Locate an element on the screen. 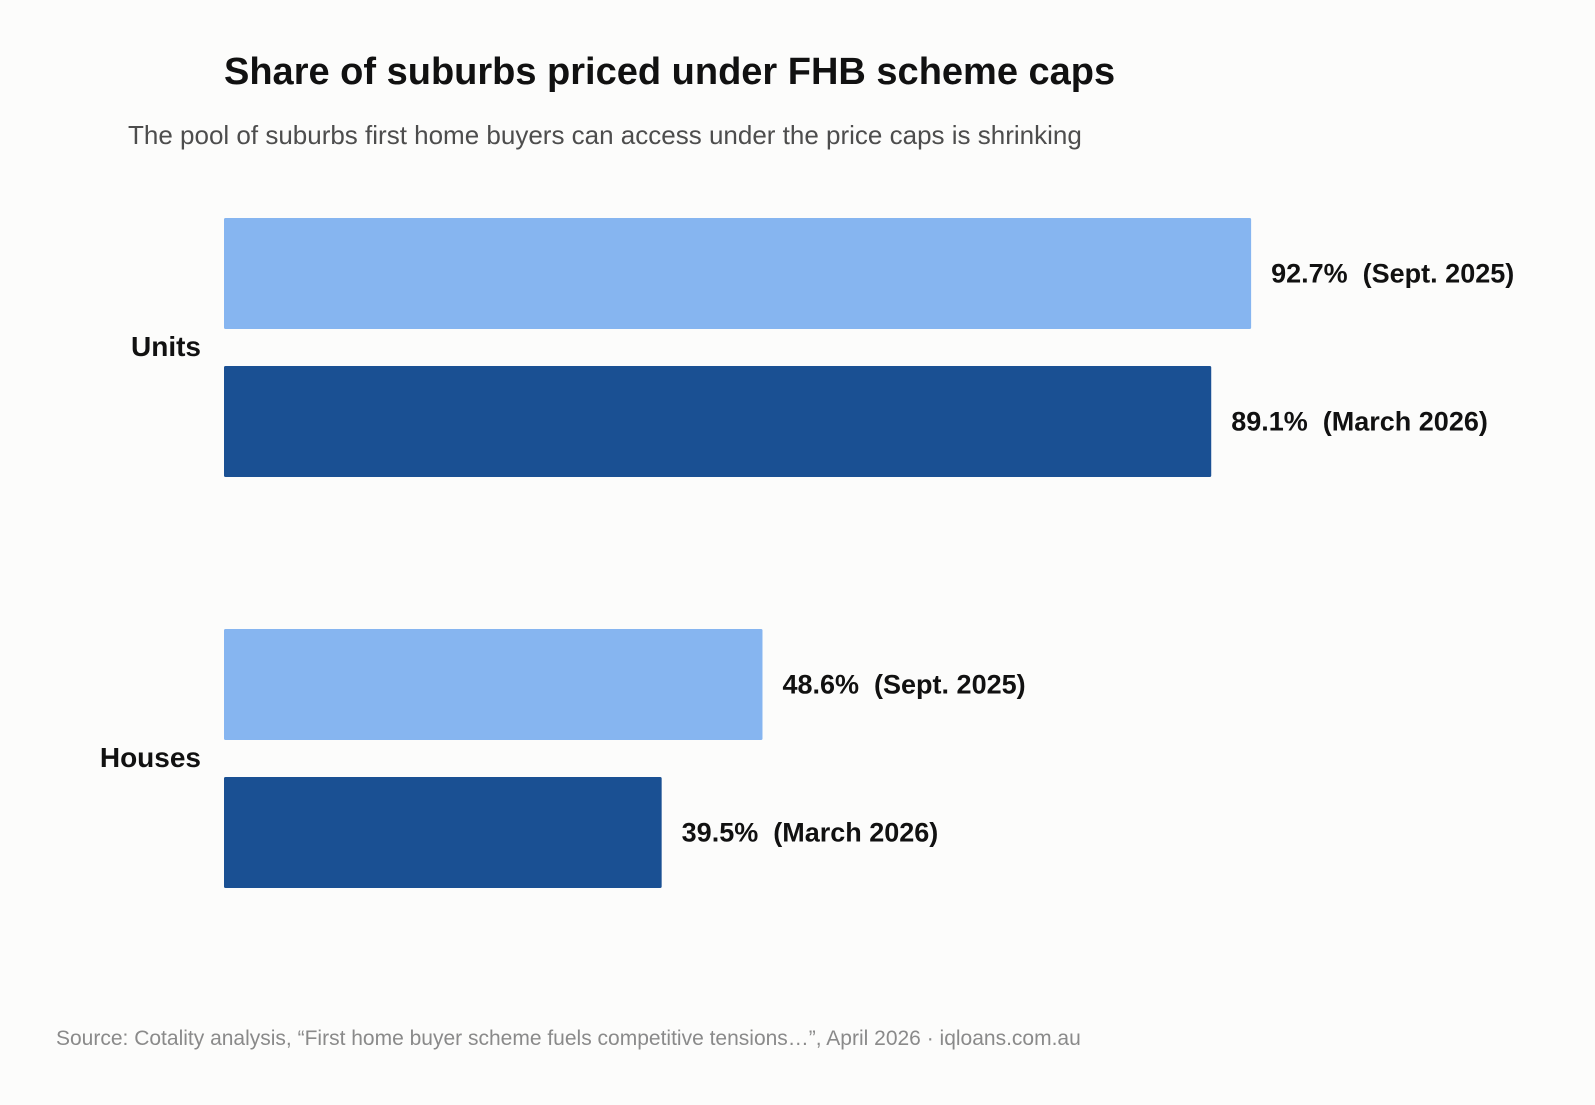  value-label-houses-march-2026: 39.5% (March 2026) is located at coordinates (810, 833).